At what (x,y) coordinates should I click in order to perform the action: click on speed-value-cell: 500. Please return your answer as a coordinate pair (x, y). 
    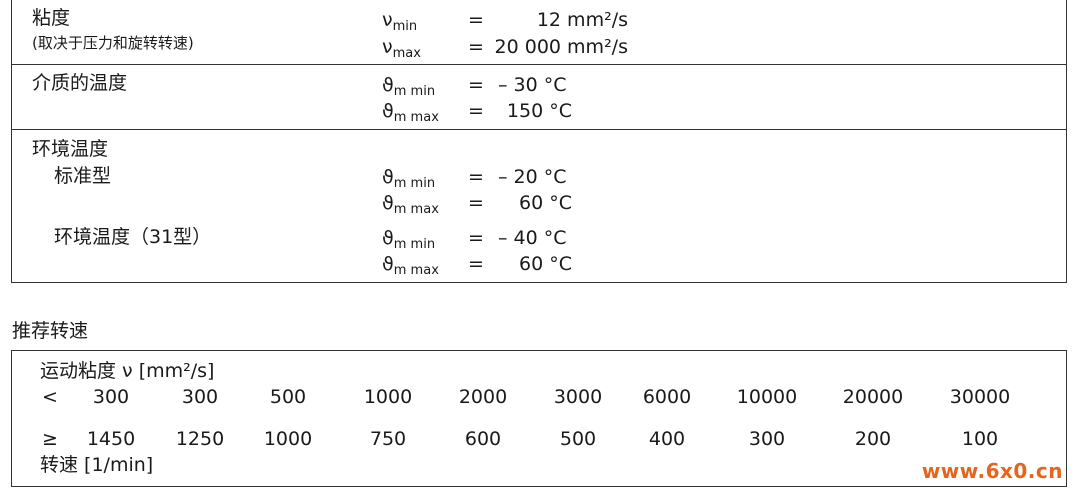
    Looking at the image, I should click on (578, 439).